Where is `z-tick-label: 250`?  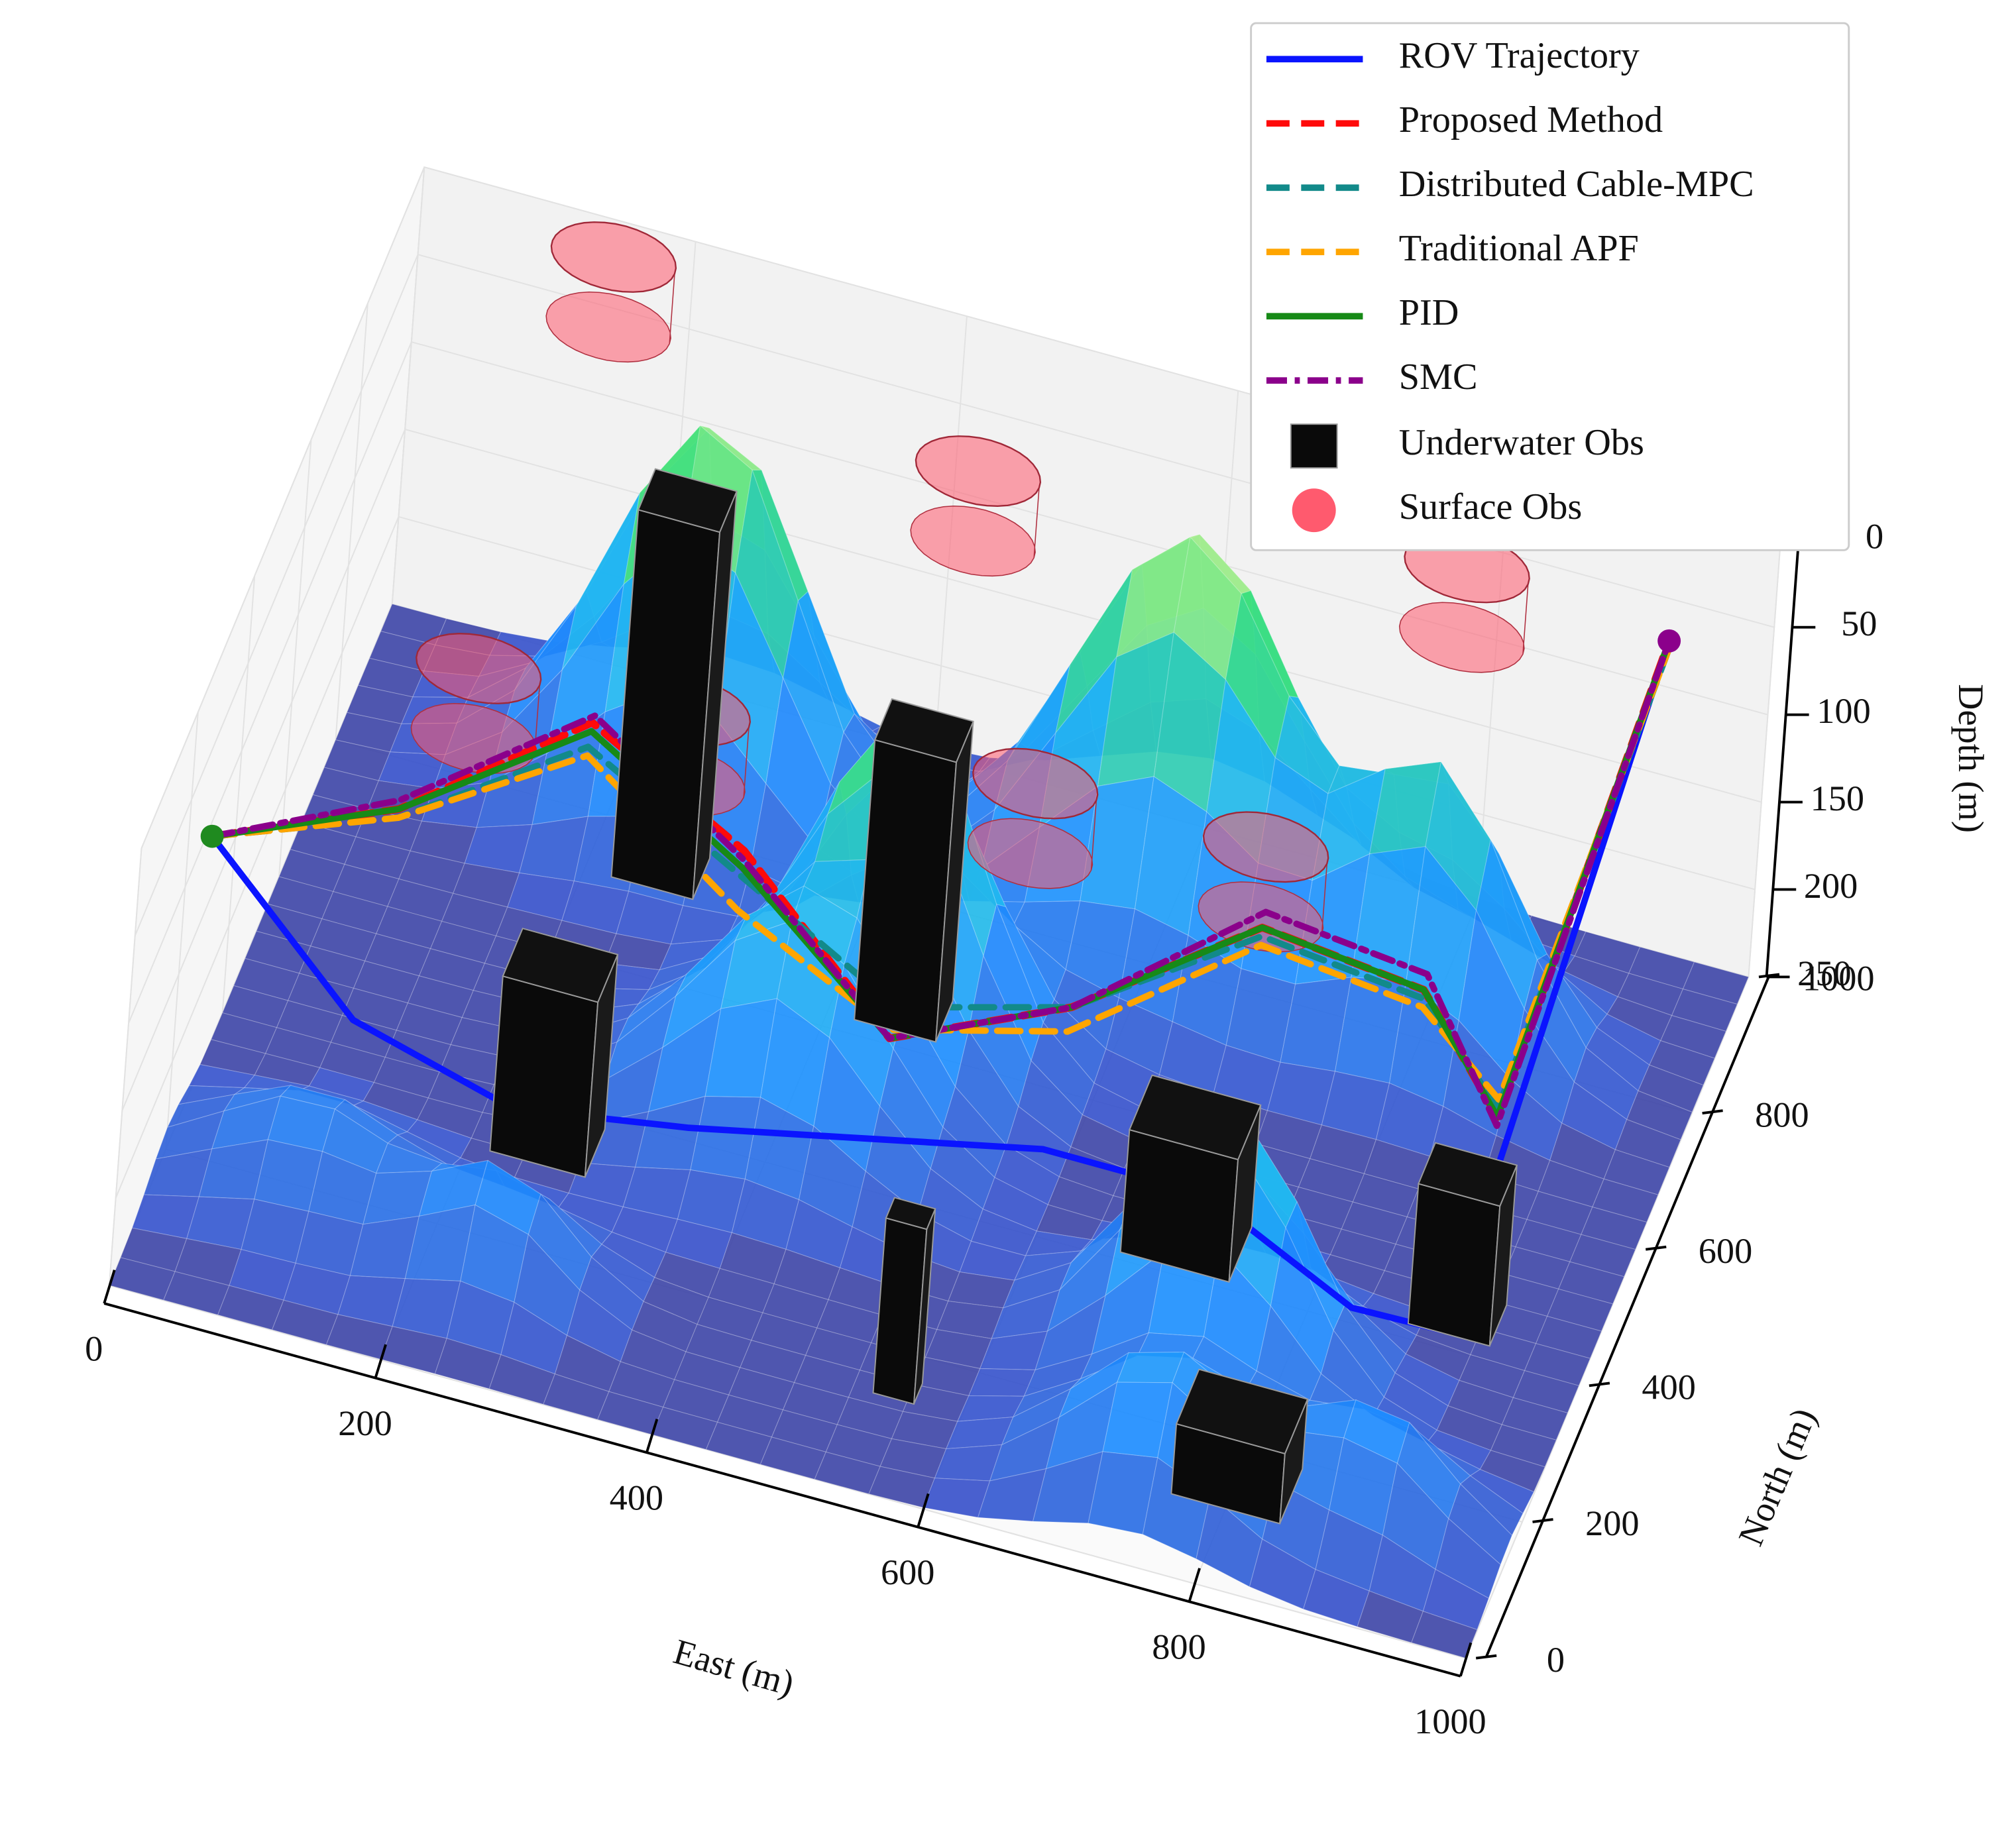 z-tick-label: 250 is located at coordinates (1824, 973).